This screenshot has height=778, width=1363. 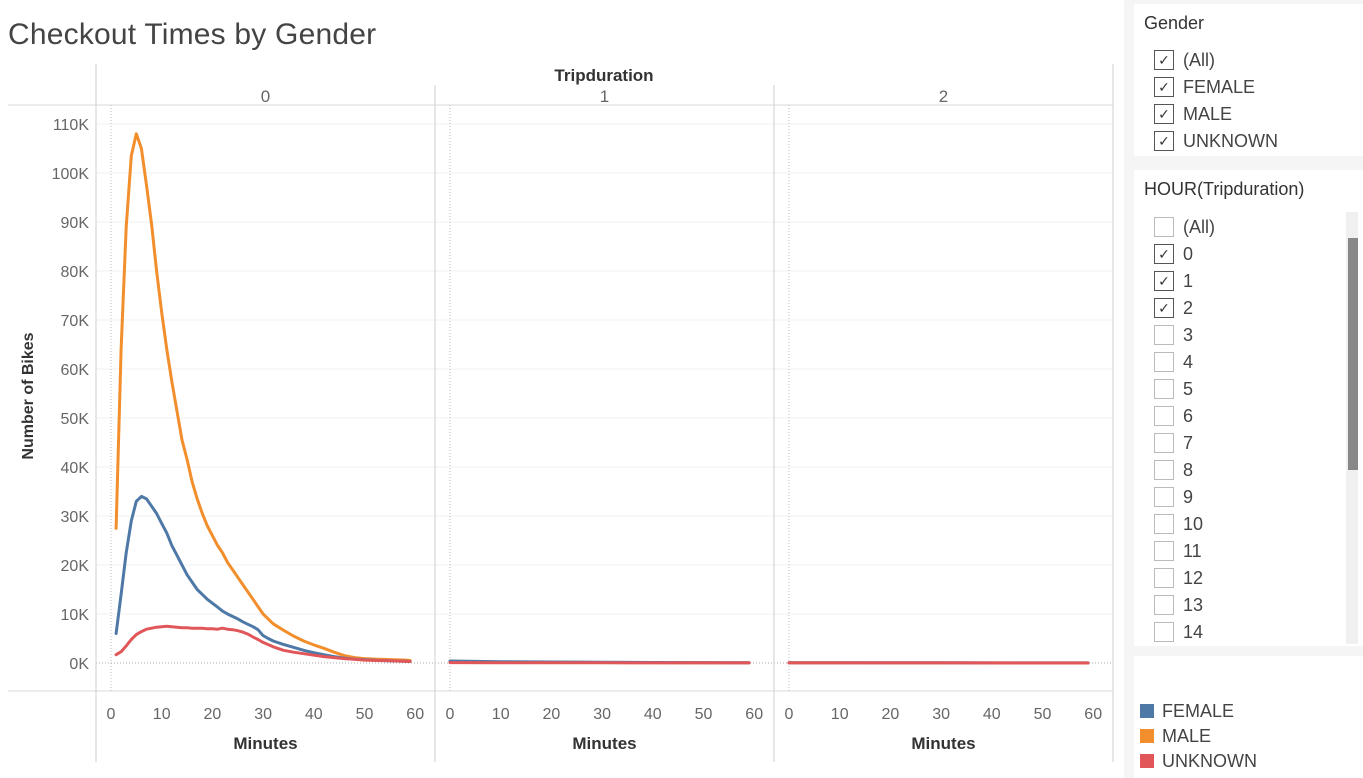 I want to click on panel-header-label: 1, so click(x=604, y=96).